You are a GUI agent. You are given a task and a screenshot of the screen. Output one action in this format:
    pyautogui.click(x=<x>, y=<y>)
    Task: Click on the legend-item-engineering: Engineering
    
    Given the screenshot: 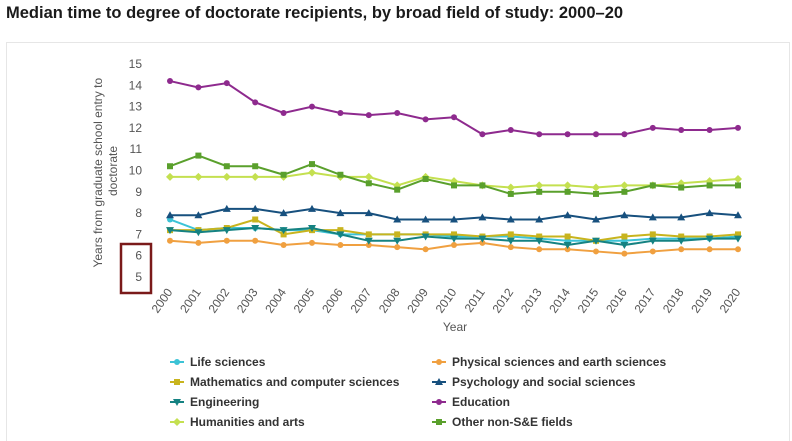 What is the action you would take?
    pyautogui.click(x=214, y=402)
    